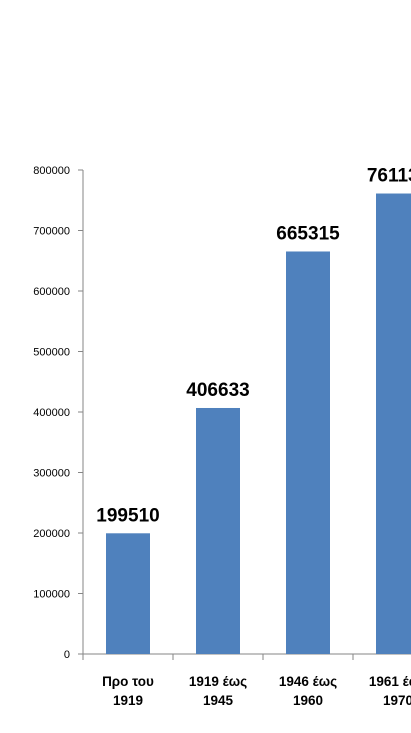  Describe the element at coordinates (217, 390) in the screenshot. I see `data-label: 406633` at that location.